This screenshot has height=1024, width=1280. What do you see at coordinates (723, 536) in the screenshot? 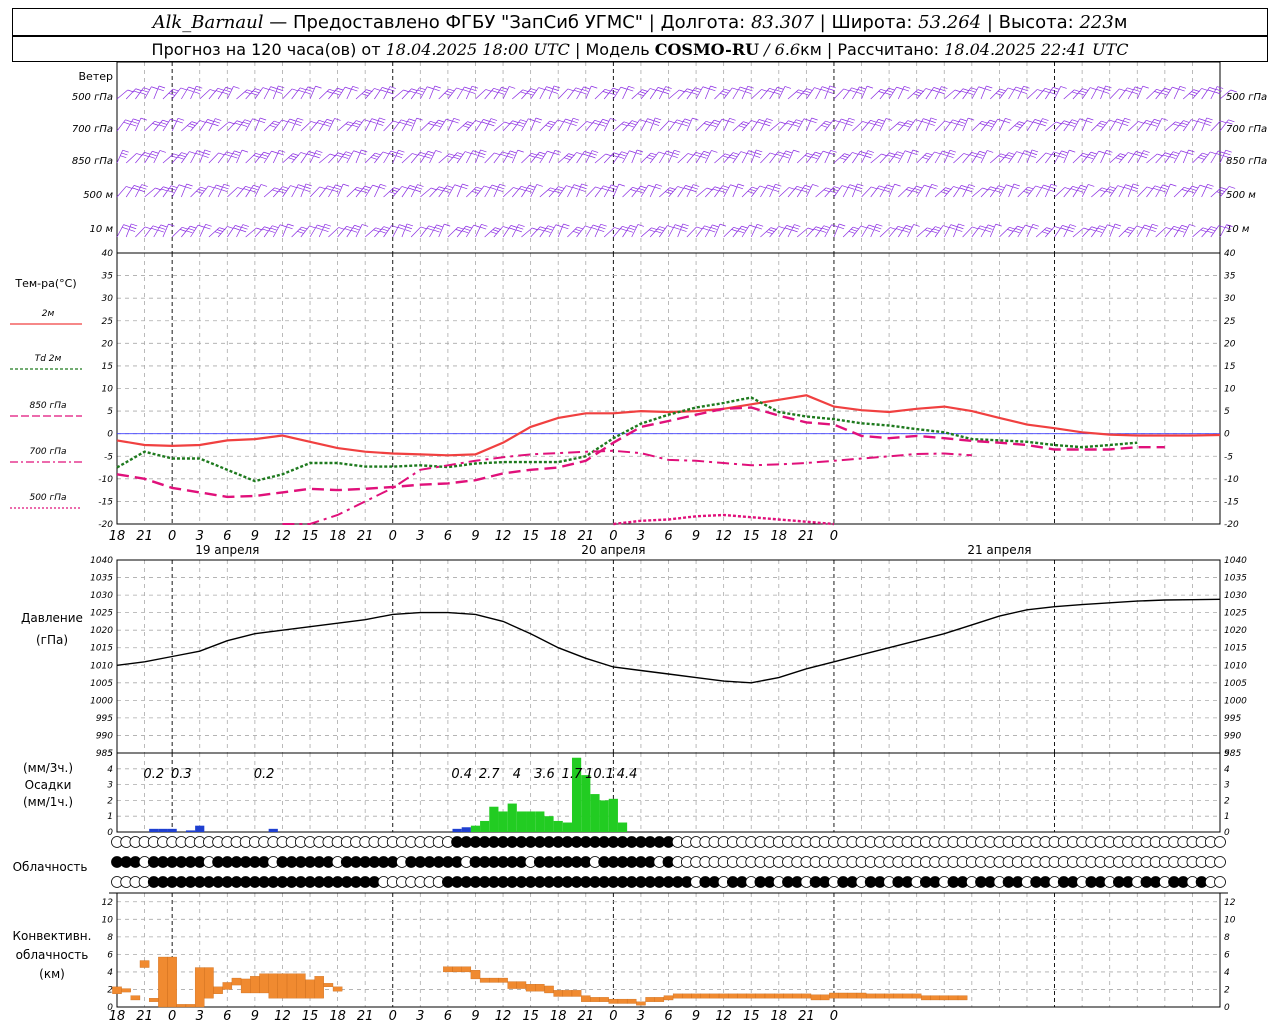
I see `x-hour-label: 12` at bounding box center [723, 536].